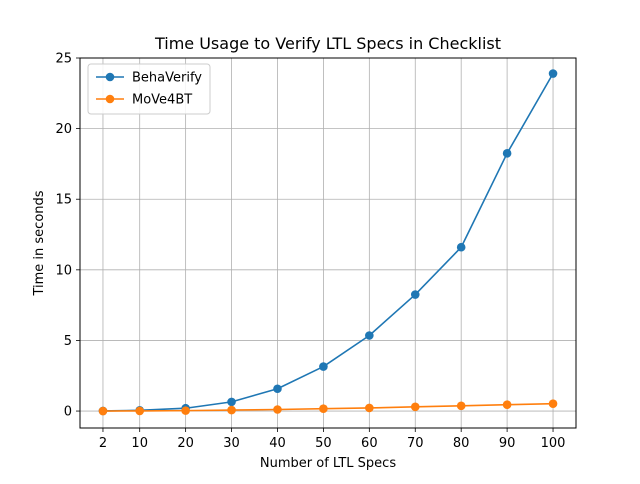  What do you see at coordinates (231, 443) in the screenshot?
I see `x-tick-label: 30` at bounding box center [231, 443].